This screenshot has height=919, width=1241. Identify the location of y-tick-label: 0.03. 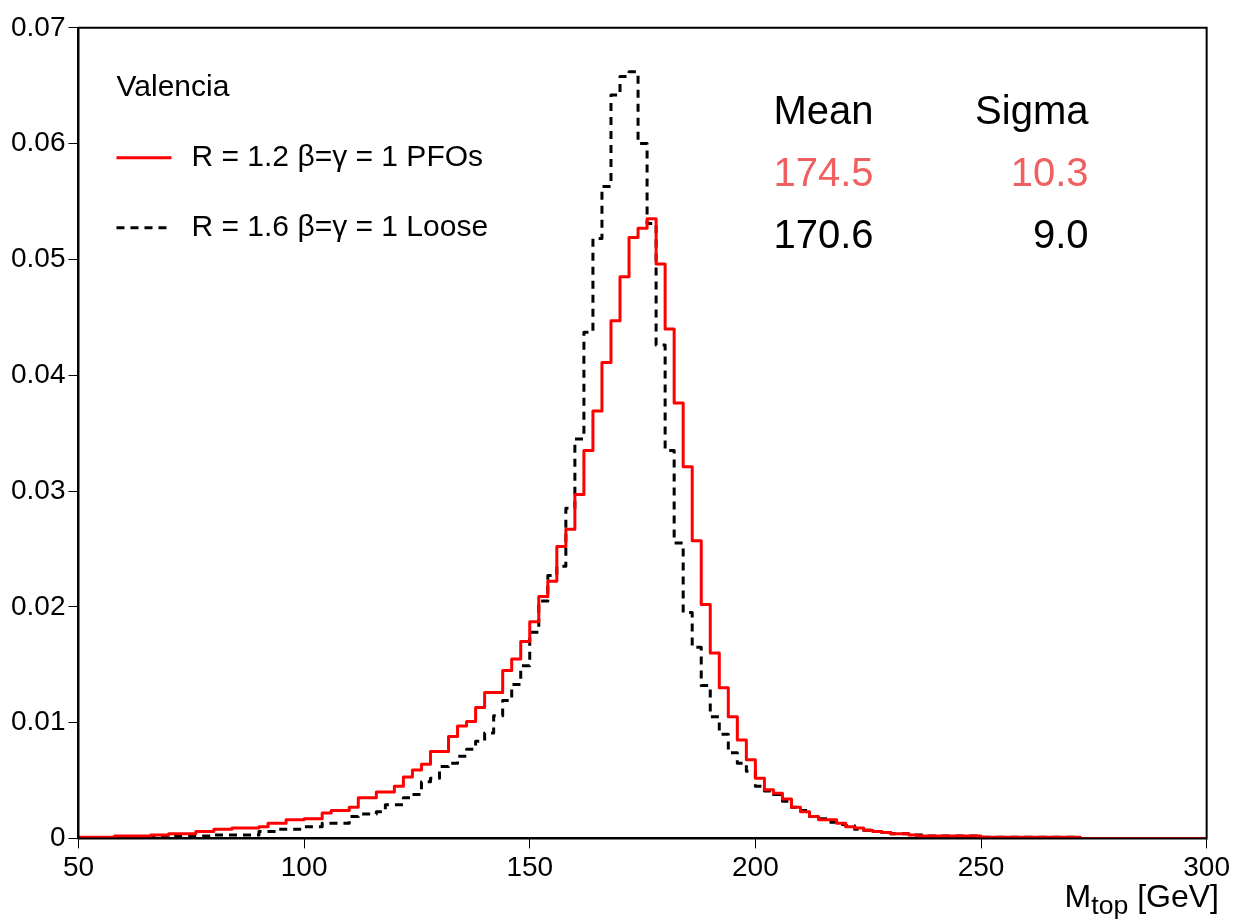
(38, 489).